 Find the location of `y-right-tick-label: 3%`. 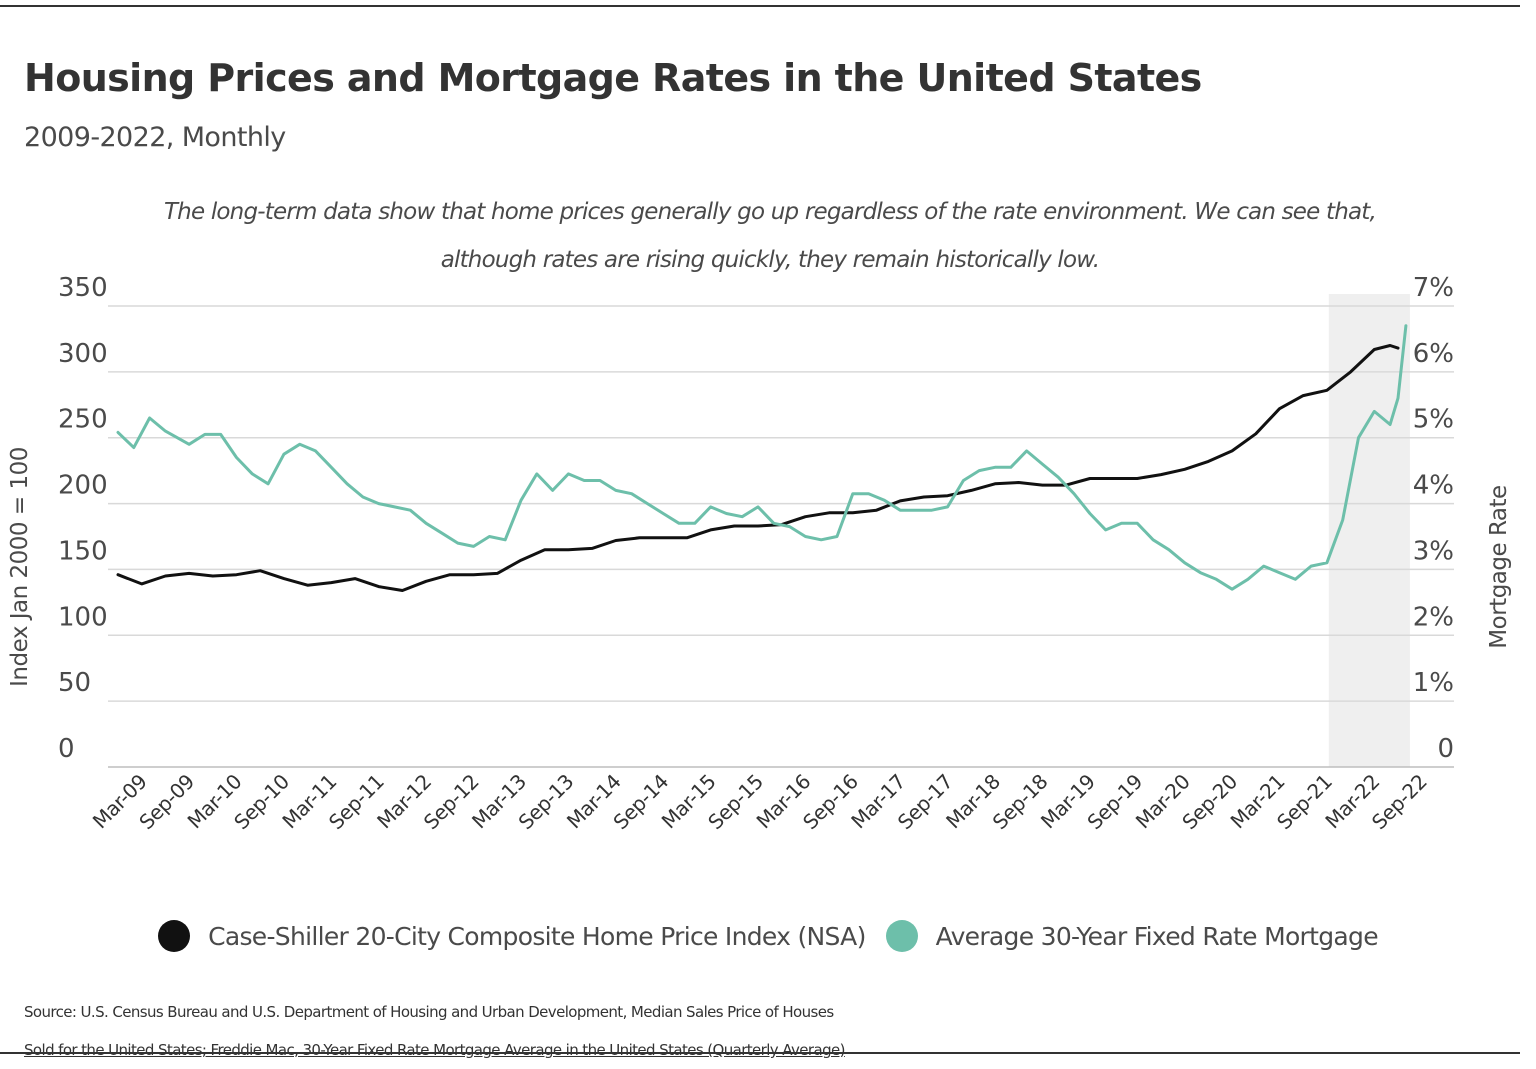

y-right-tick-label: 3% is located at coordinates (1433, 551).